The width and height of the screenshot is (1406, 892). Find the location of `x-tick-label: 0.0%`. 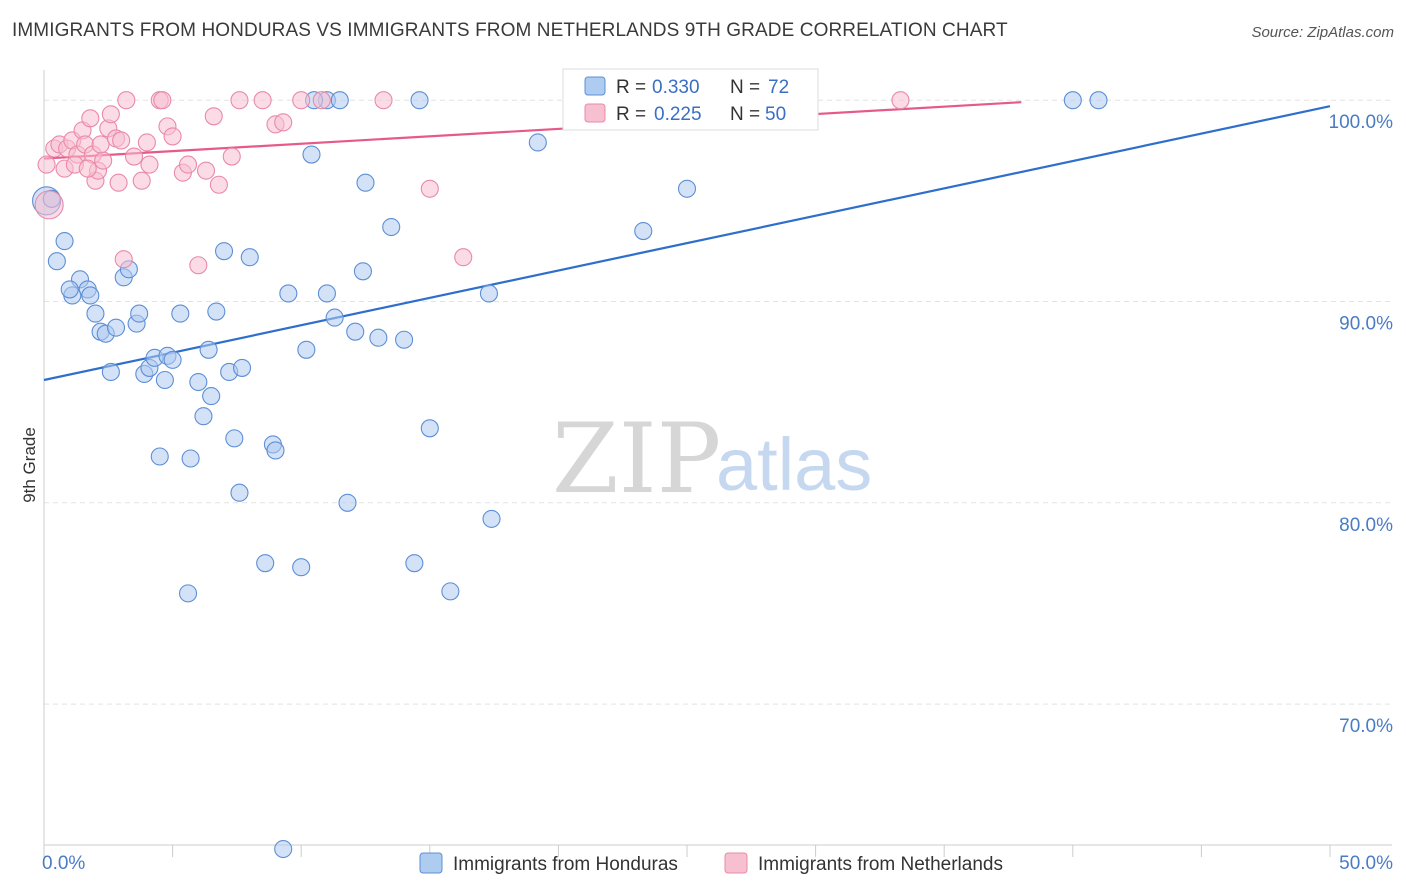

x-tick-label: 0.0% is located at coordinates (63, 863).